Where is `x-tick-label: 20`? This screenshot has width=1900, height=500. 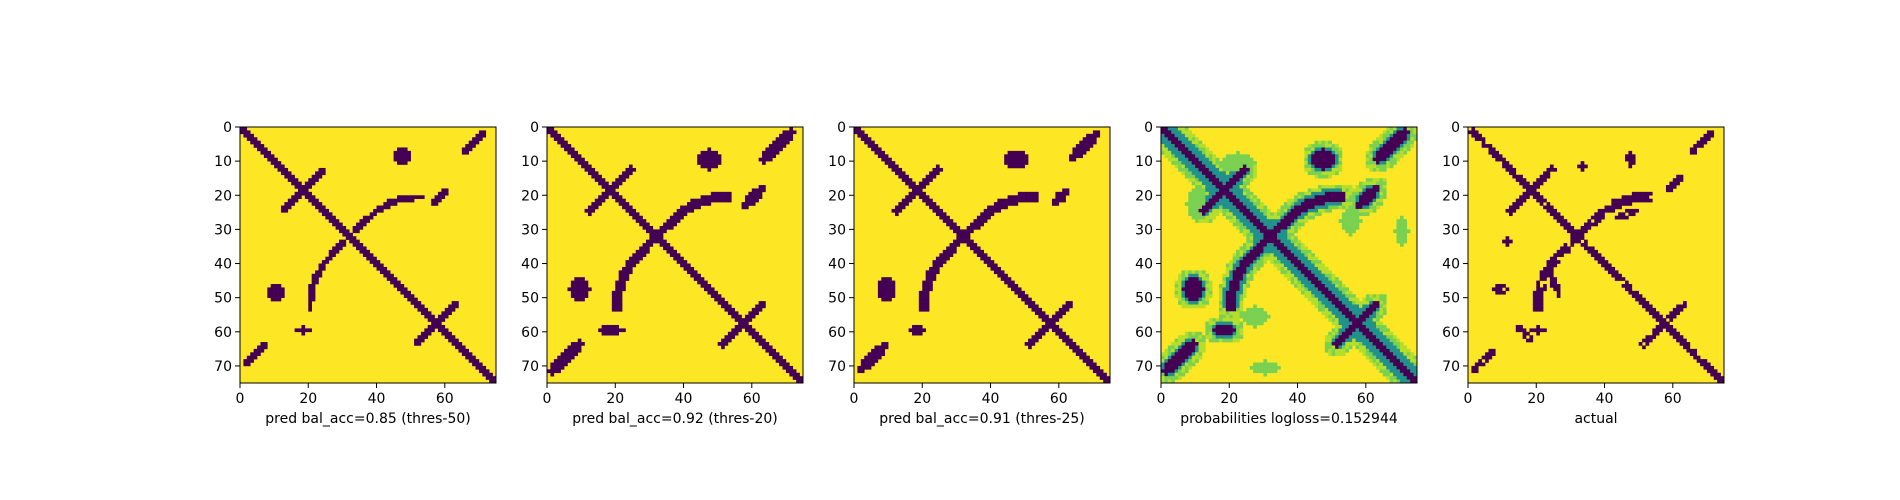
x-tick-label: 20 is located at coordinates (308, 399).